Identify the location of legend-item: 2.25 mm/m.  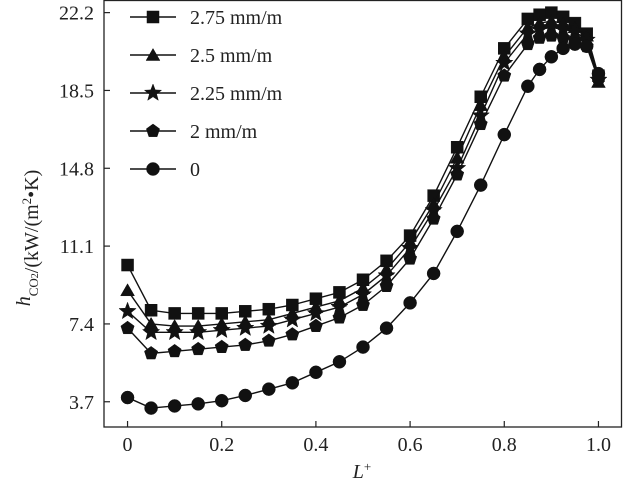
(206, 94).